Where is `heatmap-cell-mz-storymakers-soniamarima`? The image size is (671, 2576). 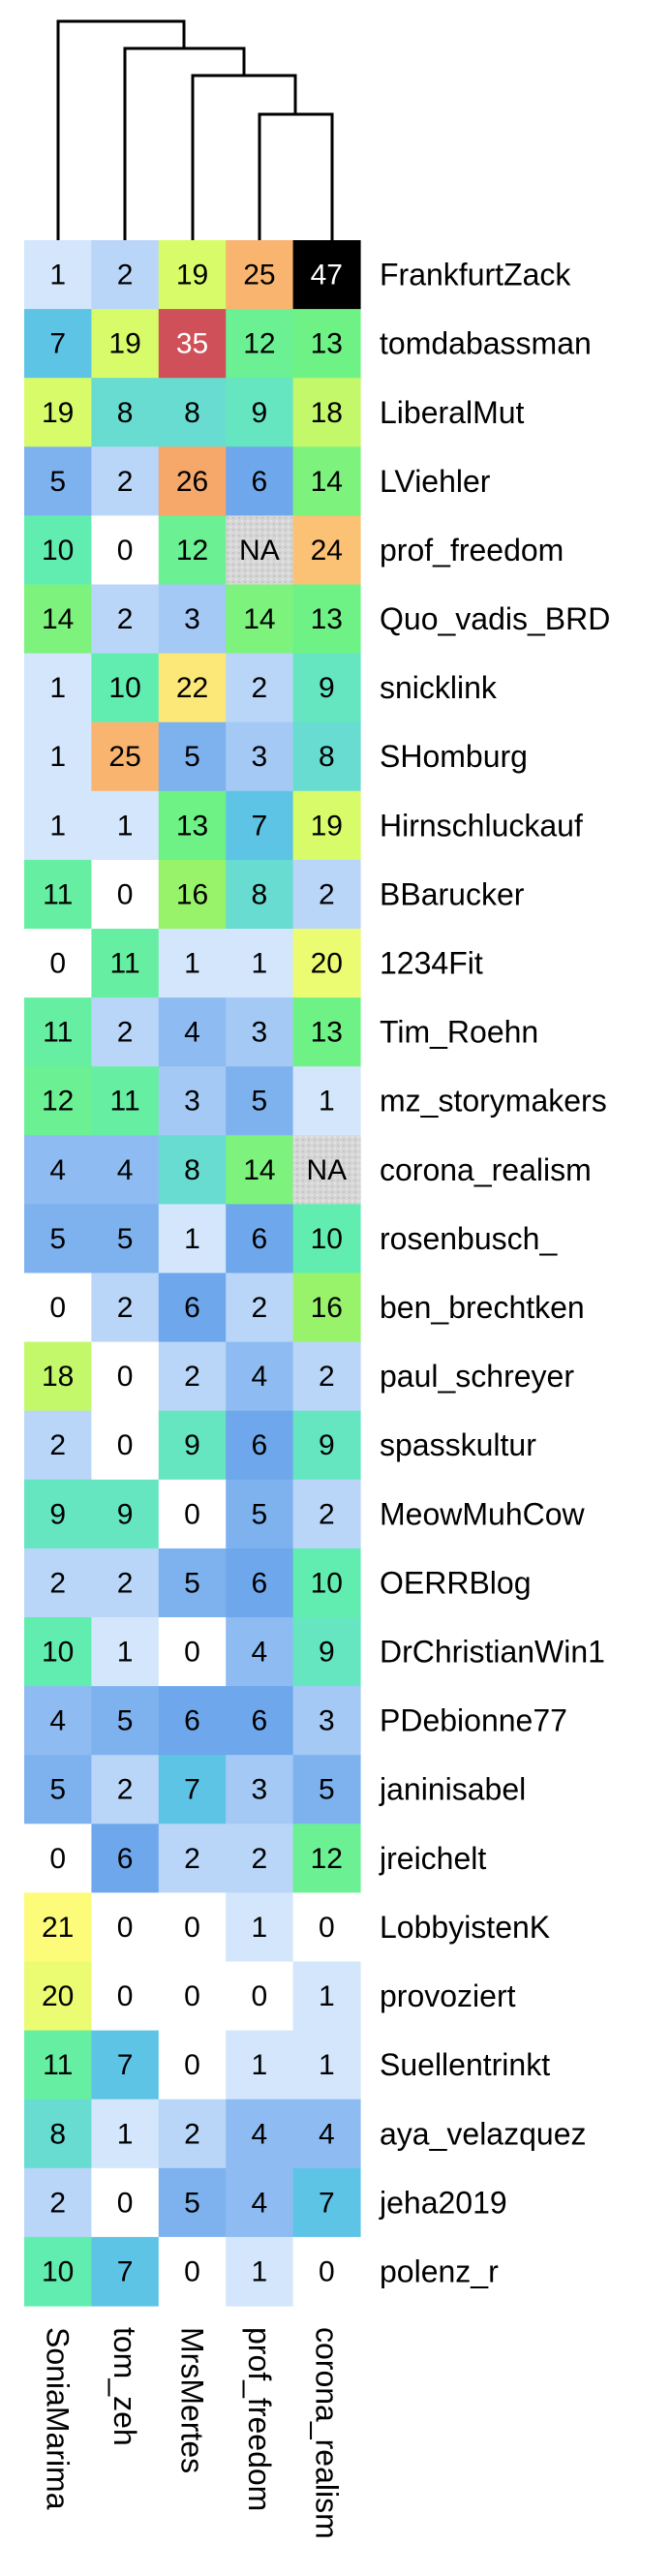 heatmap-cell-mz-storymakers-soniamarima is located at coordinates (58, 1101).